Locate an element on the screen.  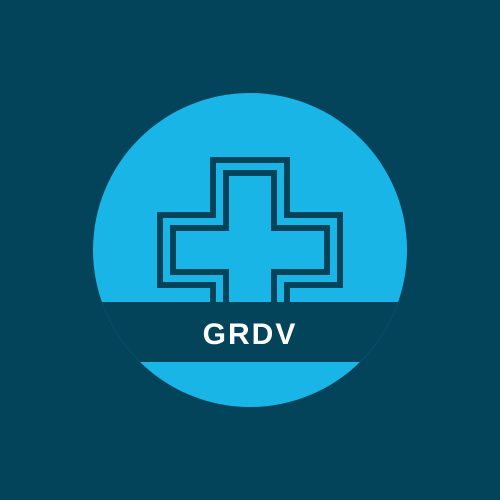
brand-name: GRDV is located at coordinates (250, 334).